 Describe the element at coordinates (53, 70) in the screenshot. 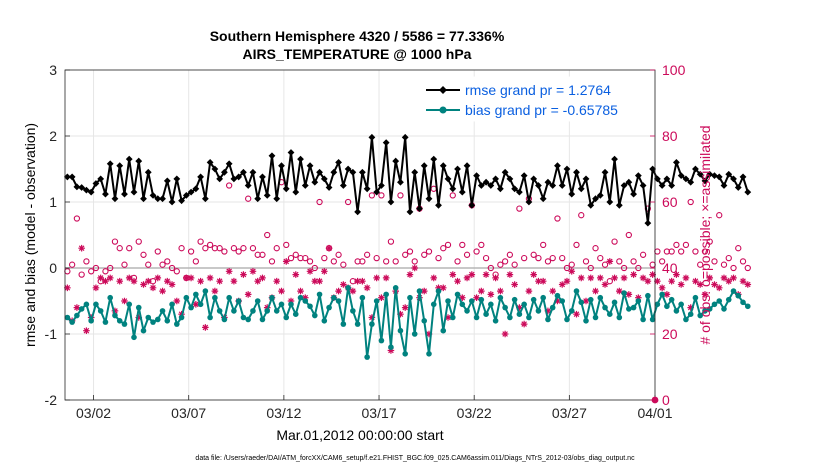

I see `y-left-tick-label: 3` at that location.